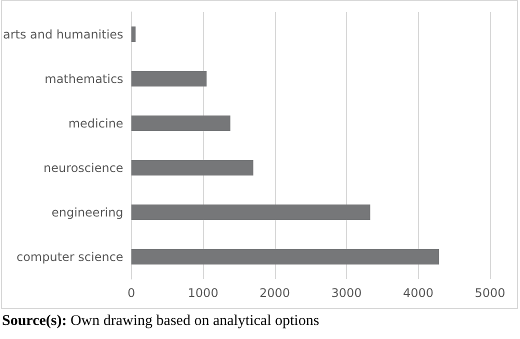  I want to click on x-tick-label: 4000, so click(418, 293).